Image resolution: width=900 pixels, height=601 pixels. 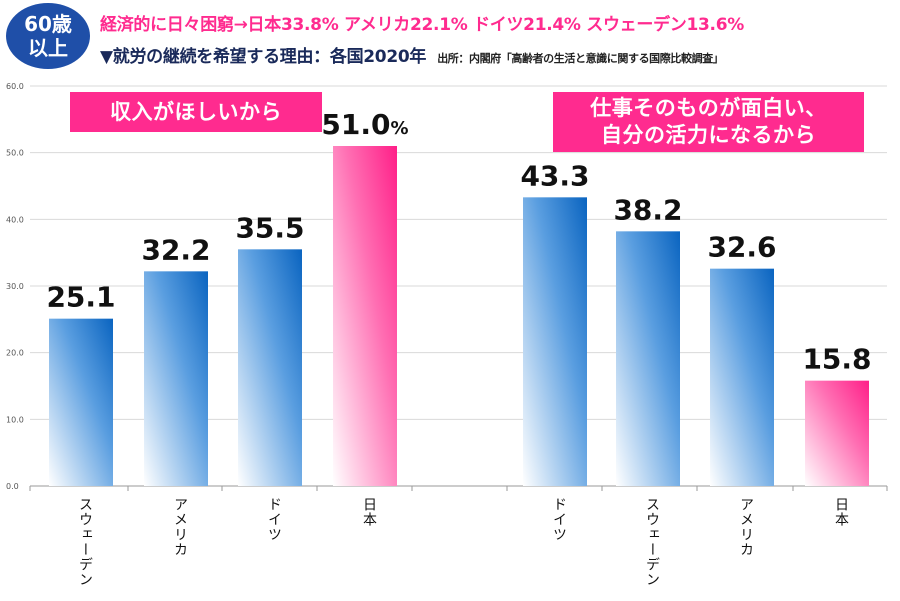 I want to click on y-tick-label: 30.0, so click(x=15, y=286).